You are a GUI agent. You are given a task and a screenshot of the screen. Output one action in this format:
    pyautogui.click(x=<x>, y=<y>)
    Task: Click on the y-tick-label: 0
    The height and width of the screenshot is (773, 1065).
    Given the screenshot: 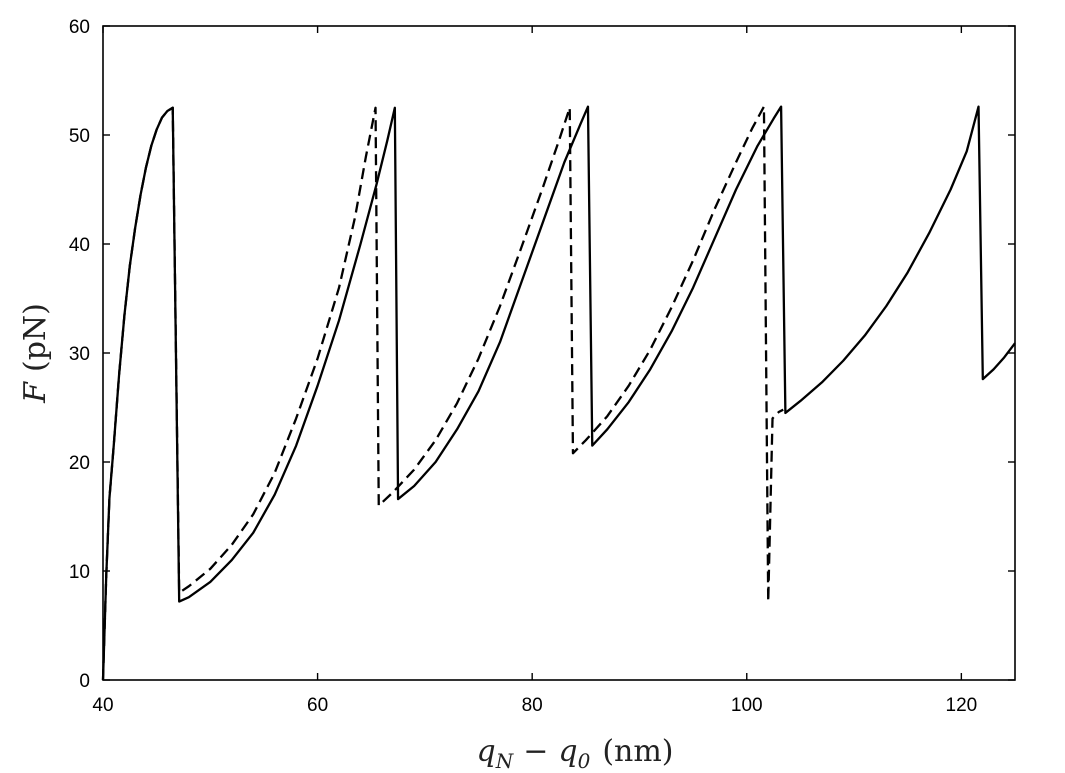 What is the action you would take?
    pyautogui.click(x=84, y=681)
    